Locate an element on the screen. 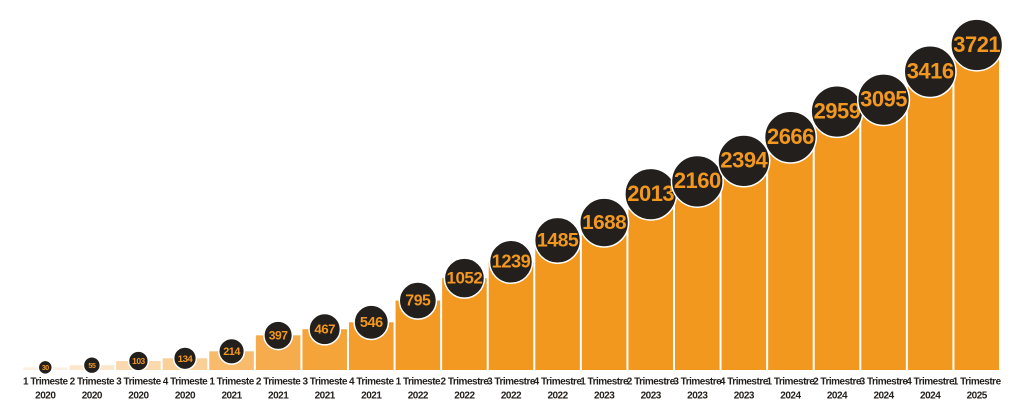  value-label: 2666 is located at coordinates (790, 136).